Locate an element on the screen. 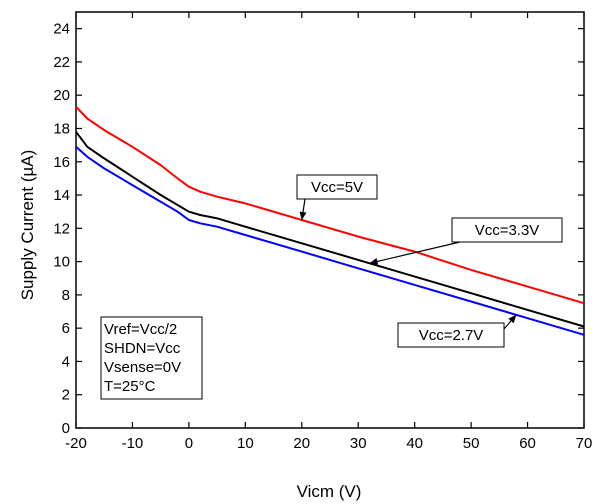 The height and width of the screenshot is (504, 609). y-tick-label: 8 is located at coordinates (66, 295).